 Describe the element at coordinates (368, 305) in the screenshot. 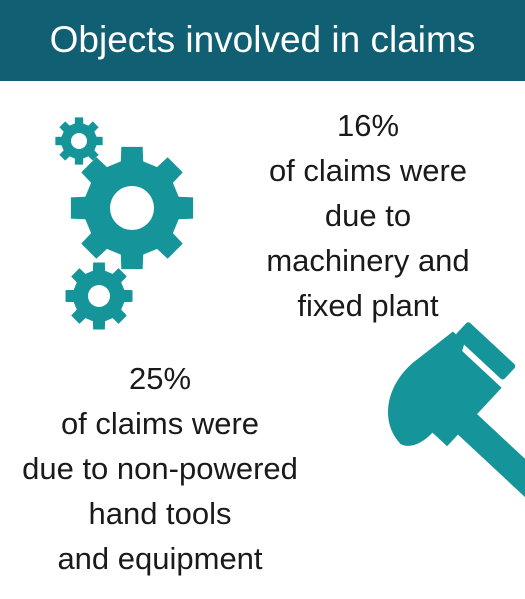

I see `stat-line: fixed plant` at that location.